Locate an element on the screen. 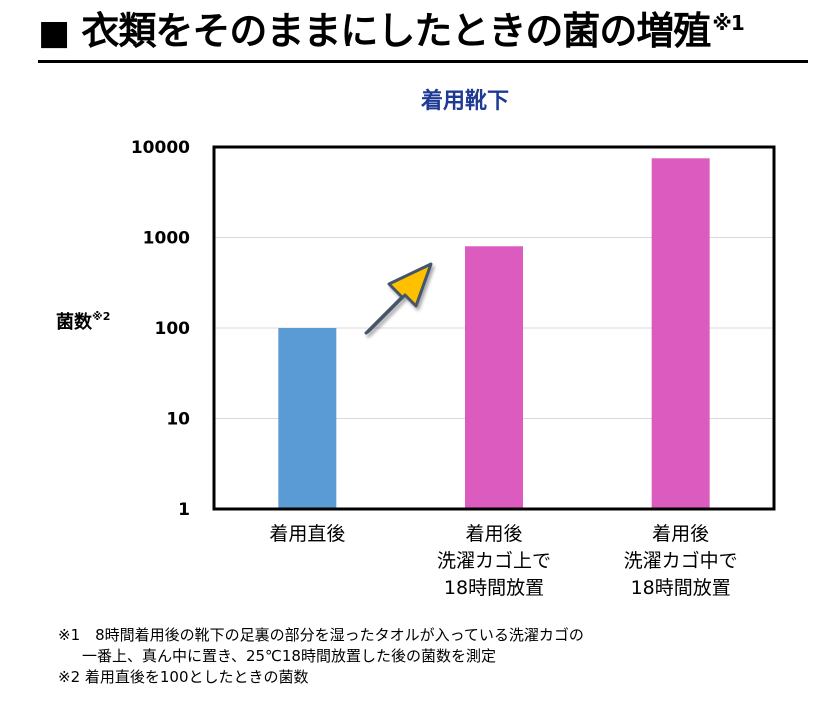  x-category-label-line: 洗濯カゴ中で is located at coordinates (681, 561).